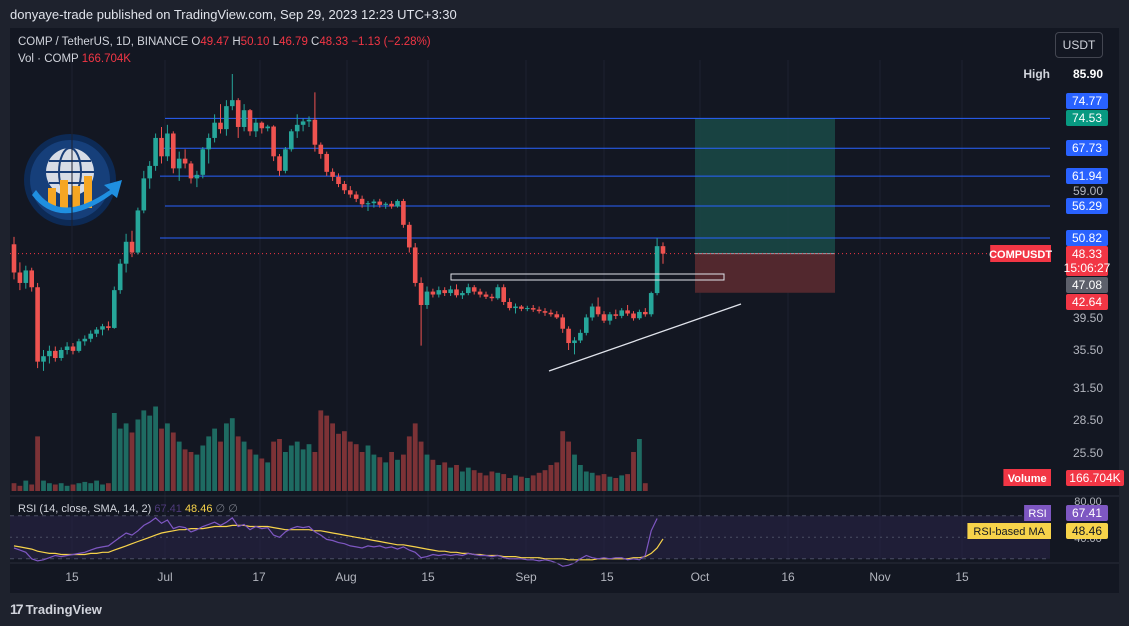 The width and height of the screenshot is (1129, 626). Describe the element at coordinates (1087, 285) in the screenshot. I see `price-tag-value: 47.08` at that location.